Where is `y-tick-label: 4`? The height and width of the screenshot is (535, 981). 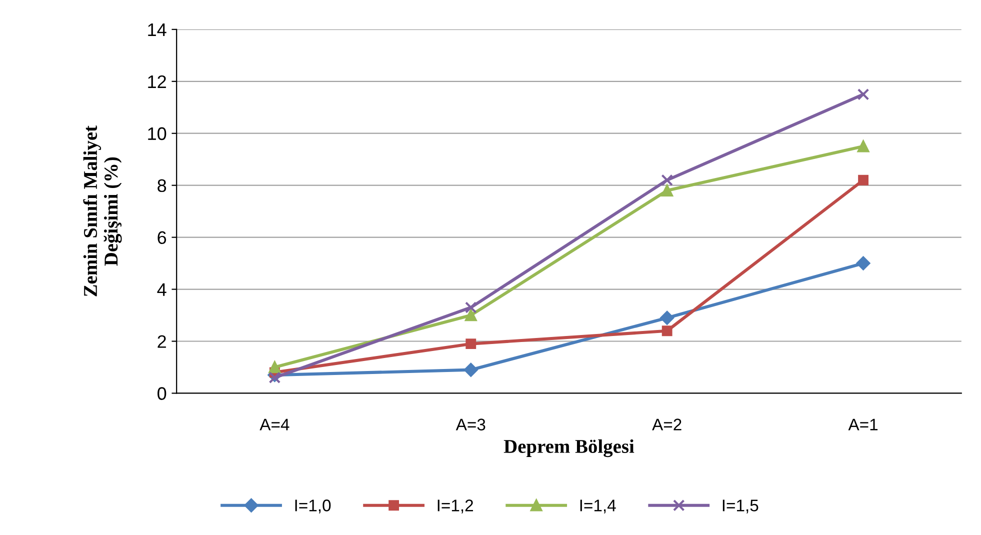 y-tick-label: 4 is located at coordinates (161, 289).